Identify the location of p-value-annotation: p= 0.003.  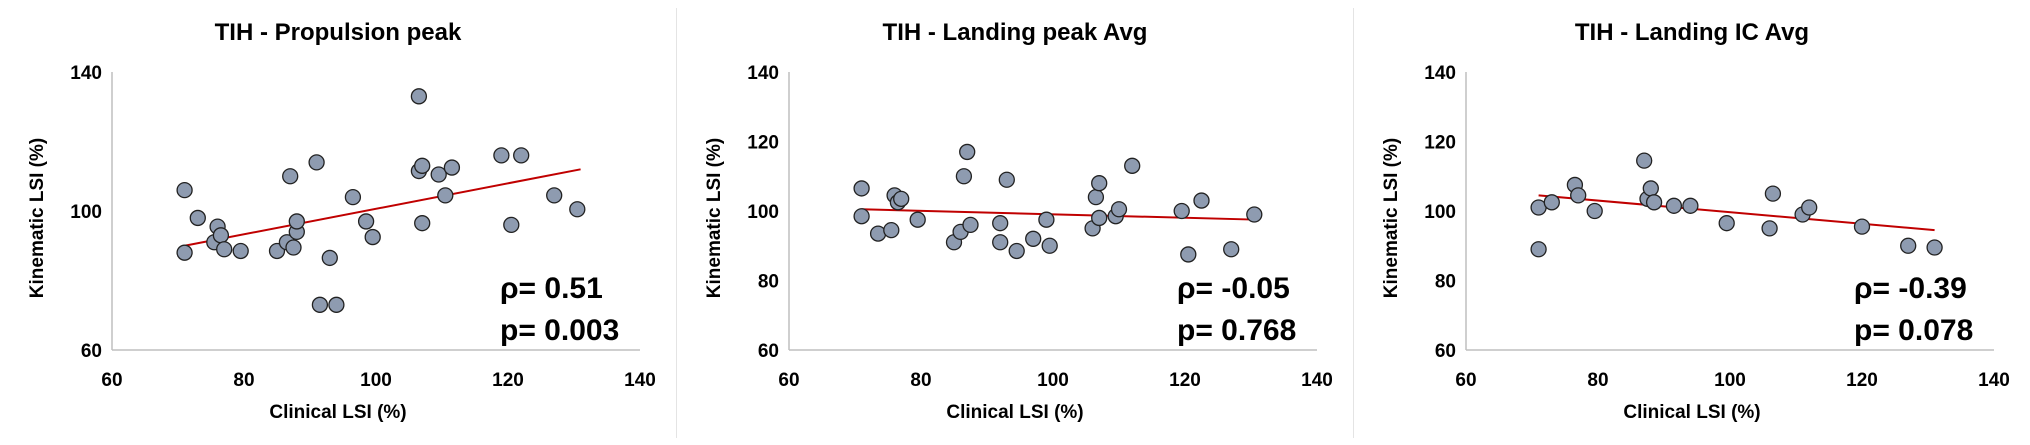
(559, 330).